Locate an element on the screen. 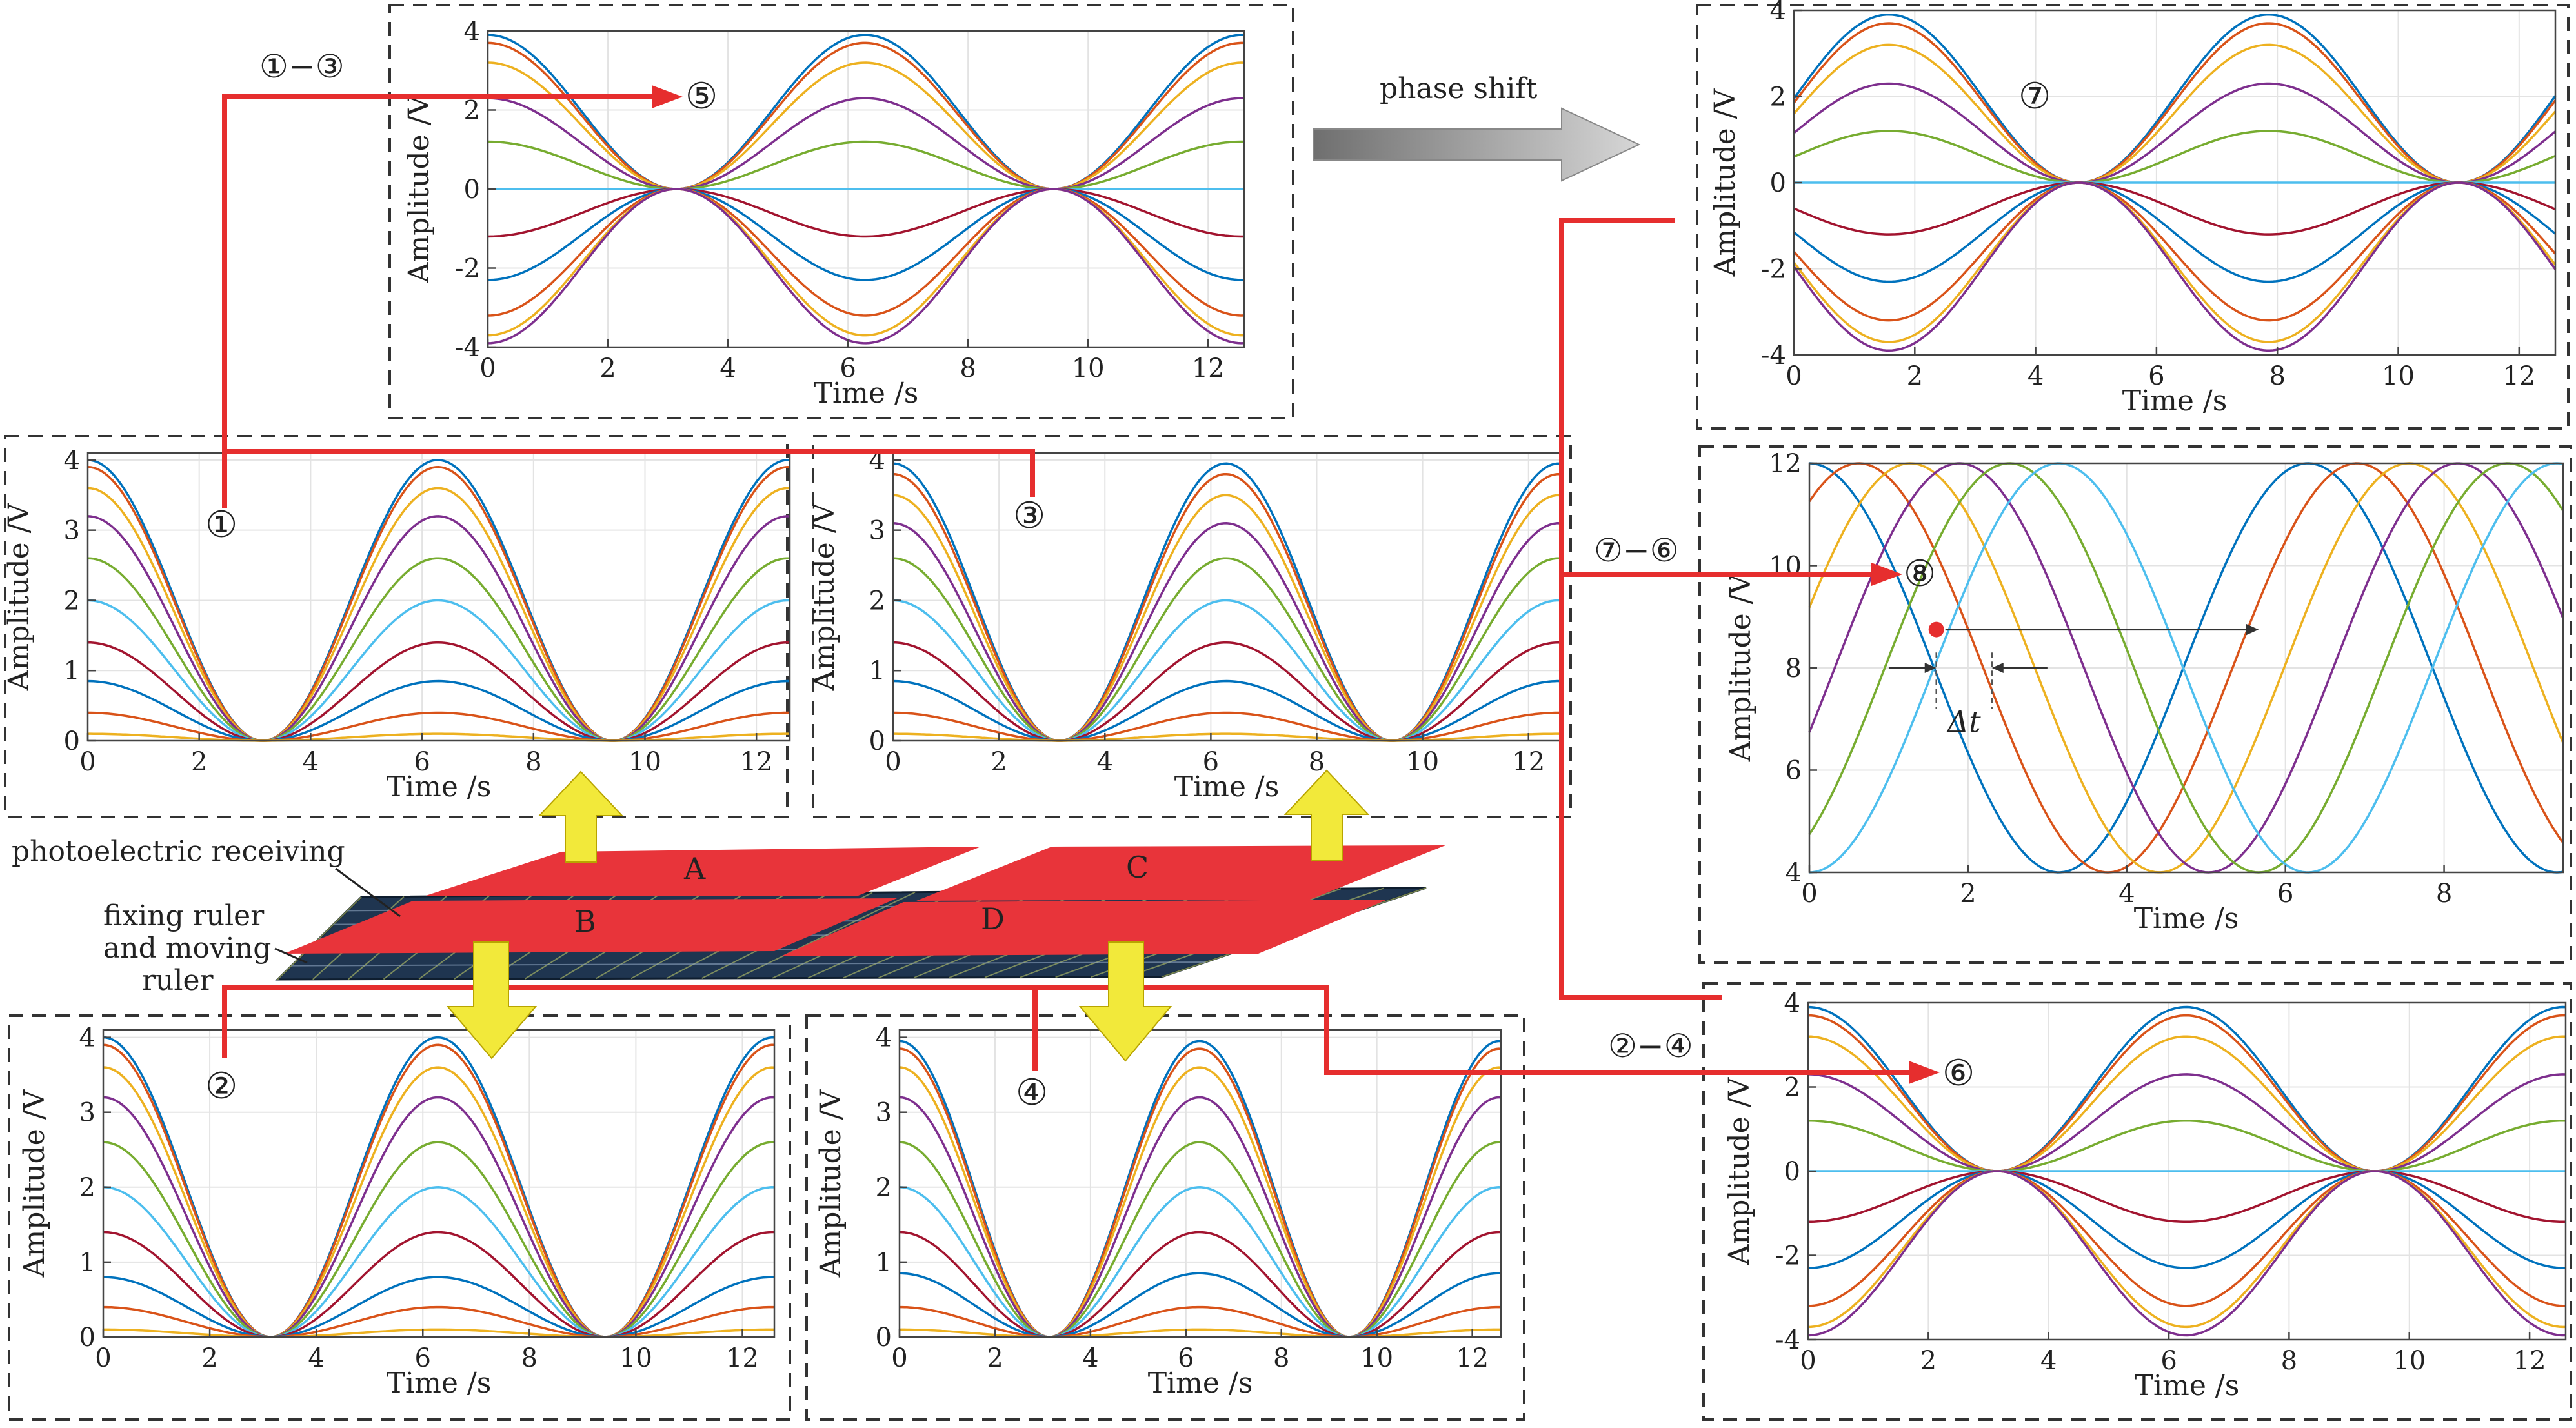 The image size is (2576, 1428). shift-arrowhead is located at coordinates (2252, 630).